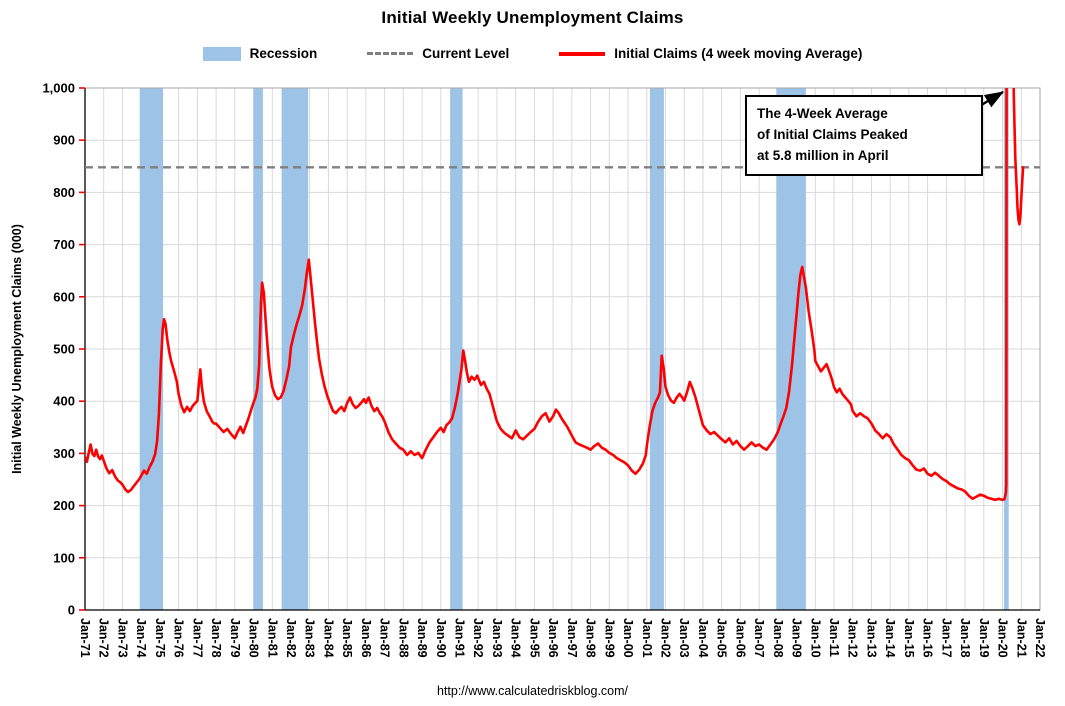  What do you see at coordinates (254, 638) in the screenshot?
I see `svg-text: Jan-80` at bounding box center [254, 638].